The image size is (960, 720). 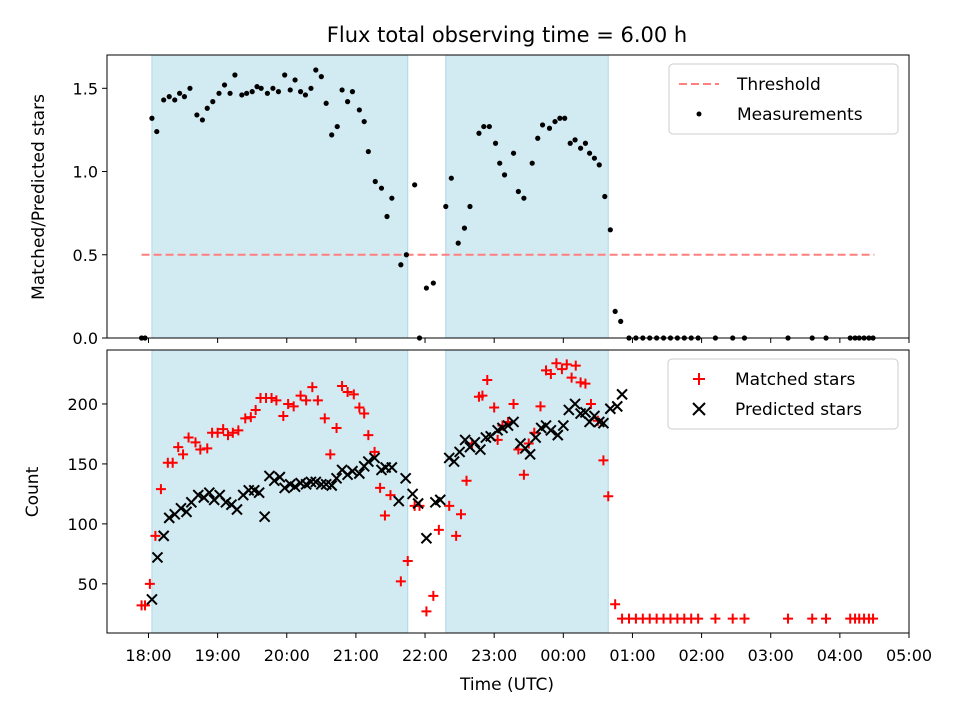 What do you see at coordinates (39, 197) in the screenshot?
I see `top-y-axis-label: Matched/Predicted stars` at bounding box center [39, 197].